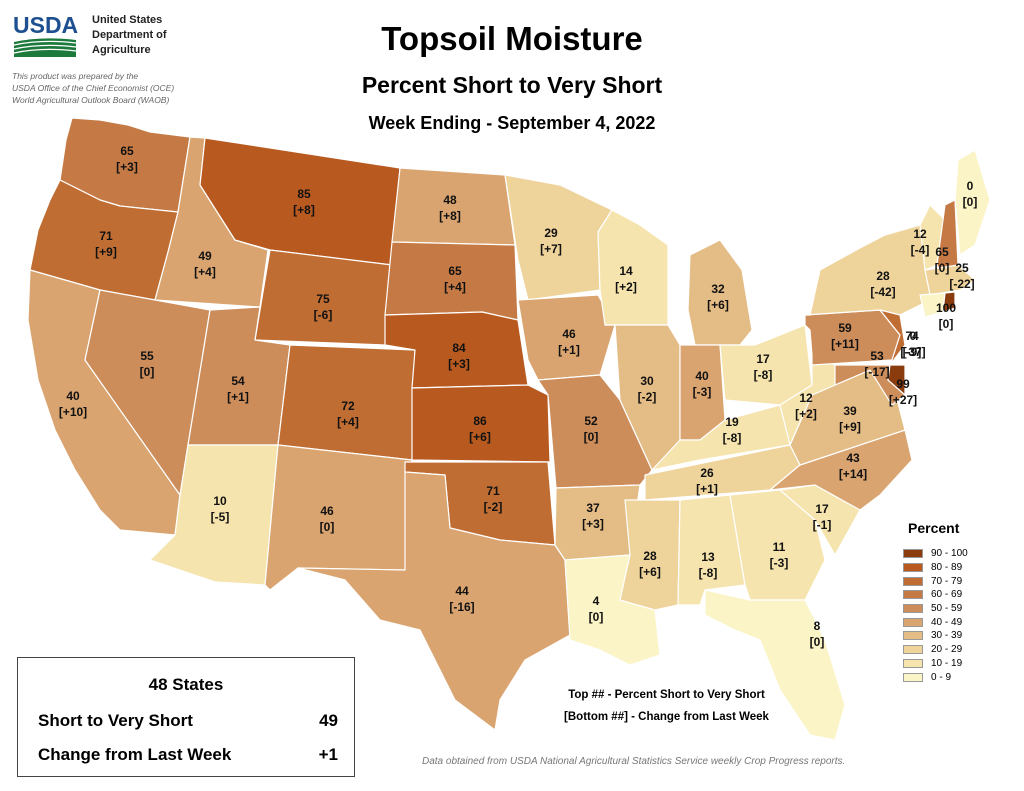 This screenshot has width=1024, height=791. Describe the element at coordinates (647, 397) in the screenshot. I see `state-change-il: [-2]` at that location.